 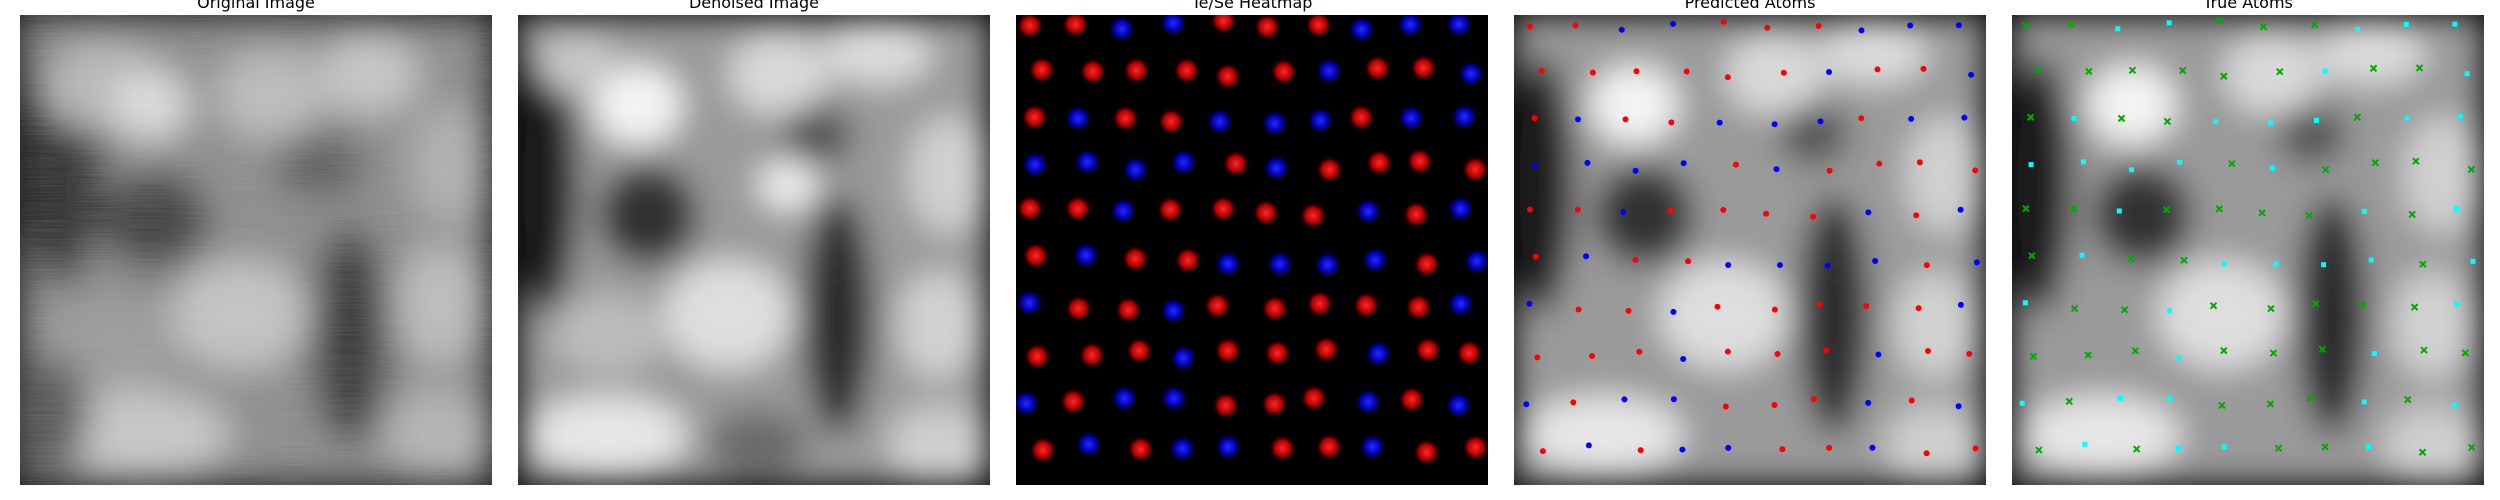 What do you see at coordinates (754, 6) in the screenshot?
I see `panel-title-denoised: Denoised Image` at bounding box center [754, 6].